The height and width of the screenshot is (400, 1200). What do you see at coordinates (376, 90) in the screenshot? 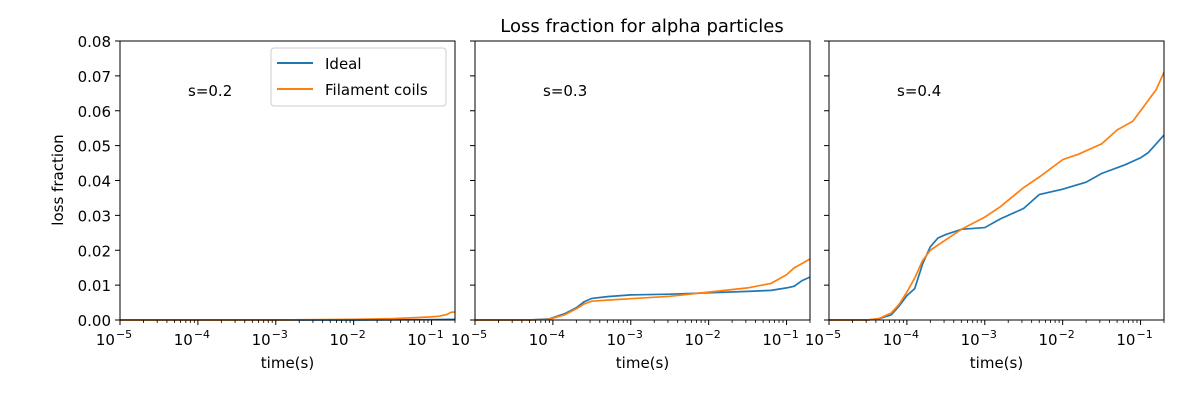
I see `legend-label: Filament coils` at bounding box center [376, 90].